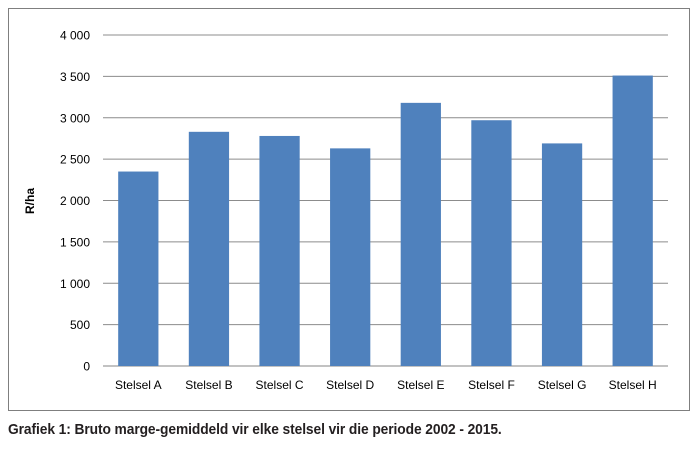 Image resolution: width=700 pixels, height=449 pixels. I want to click on y-axis-label: R/ha, so click(30, 201).